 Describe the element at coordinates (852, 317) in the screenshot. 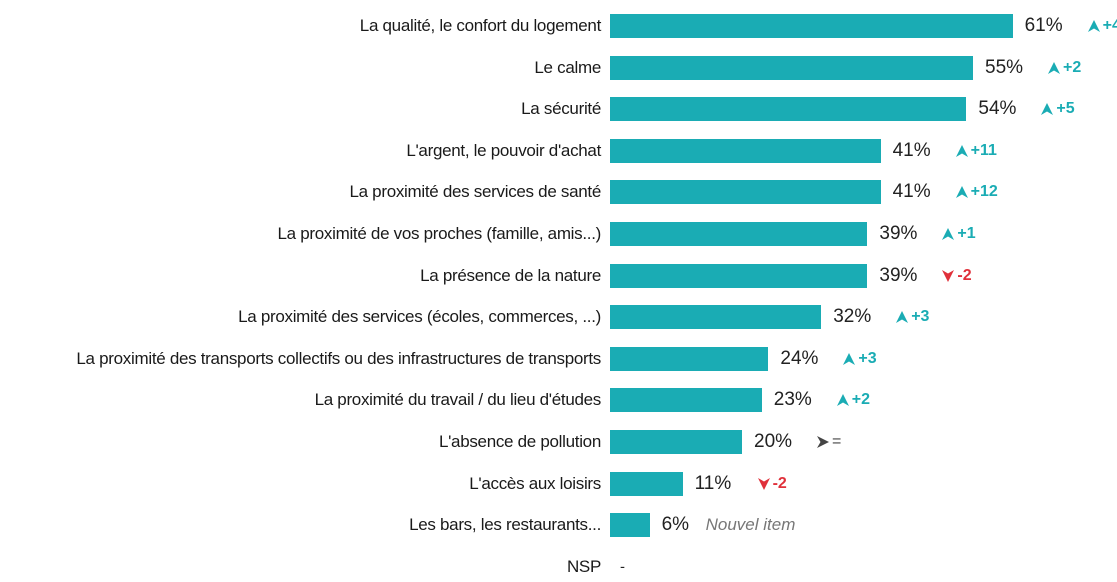

I see `value-label: 32%` at that location.